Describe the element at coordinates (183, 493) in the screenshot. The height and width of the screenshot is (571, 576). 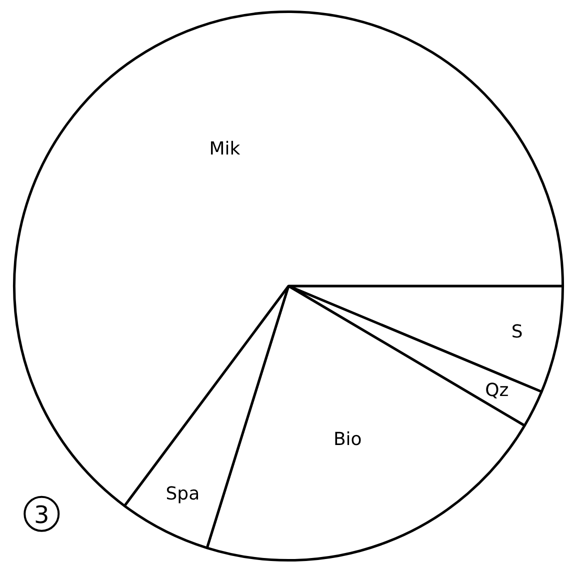
I see `slice-label: Spa` at that location.